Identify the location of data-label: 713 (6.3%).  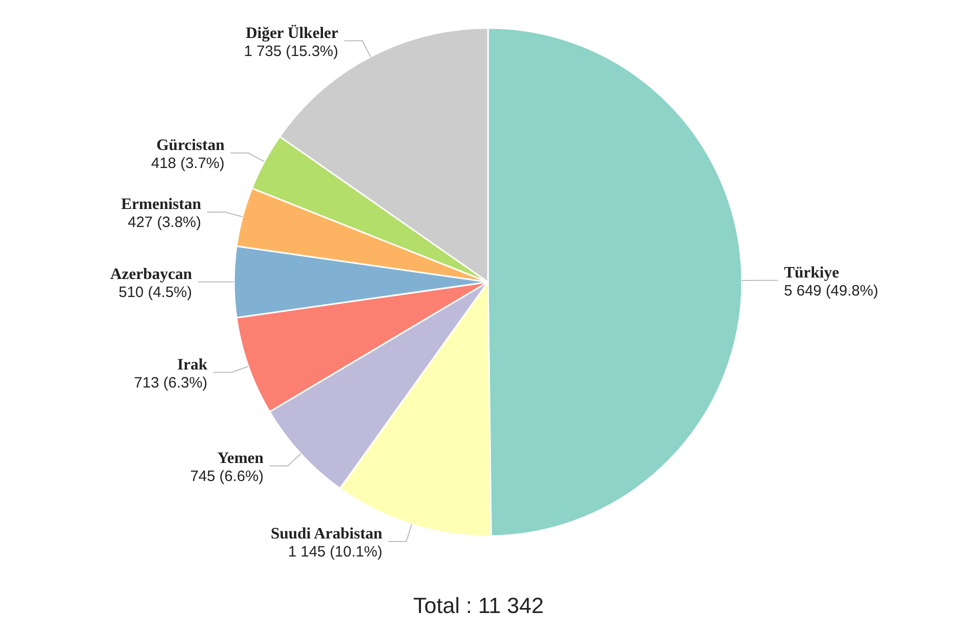
(171, 383).